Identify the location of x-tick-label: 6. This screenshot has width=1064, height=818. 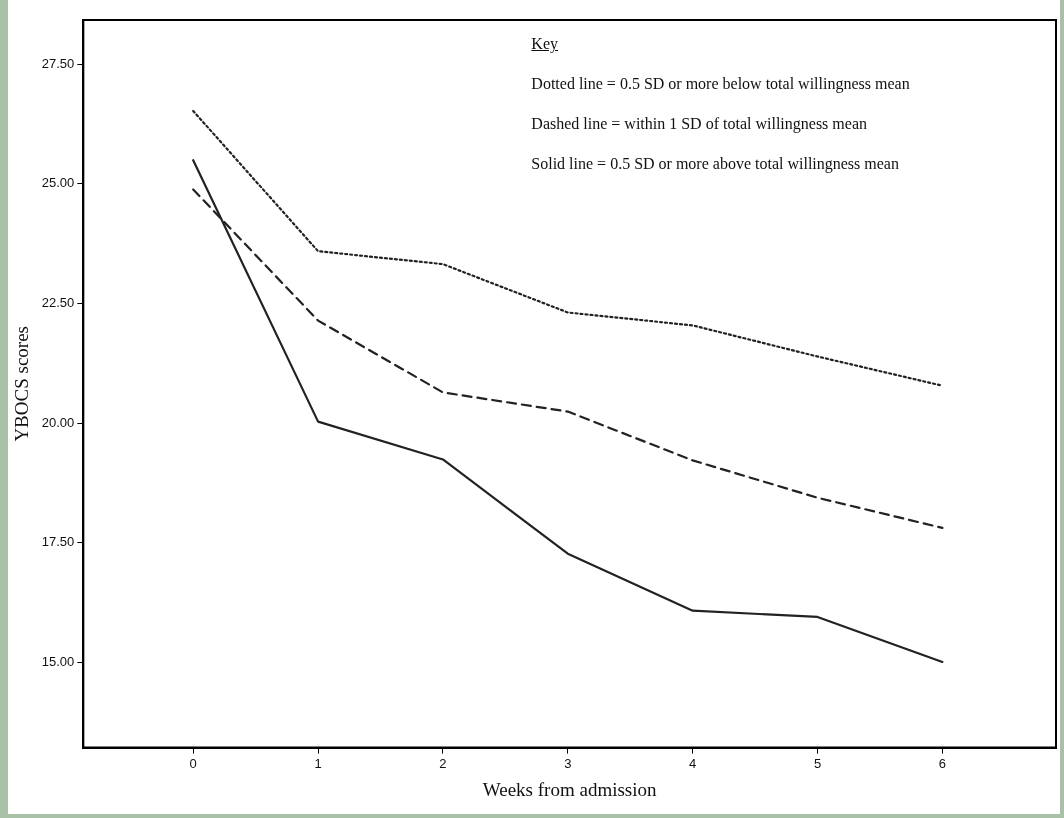
(942, 763).